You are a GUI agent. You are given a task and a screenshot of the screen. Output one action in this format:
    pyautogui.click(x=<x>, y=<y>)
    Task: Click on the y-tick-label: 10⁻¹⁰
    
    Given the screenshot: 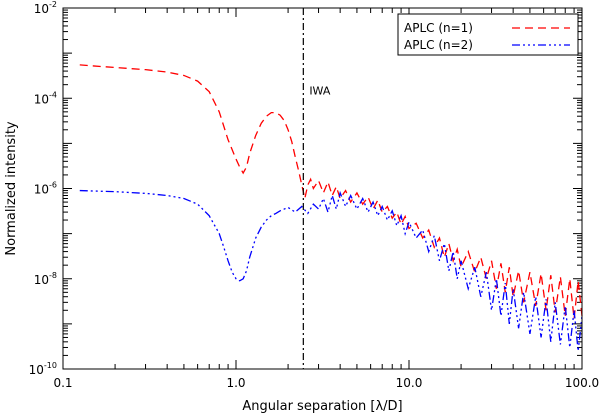 What is the action you would take?
    pyautogui.click(x=43, y=369)
    